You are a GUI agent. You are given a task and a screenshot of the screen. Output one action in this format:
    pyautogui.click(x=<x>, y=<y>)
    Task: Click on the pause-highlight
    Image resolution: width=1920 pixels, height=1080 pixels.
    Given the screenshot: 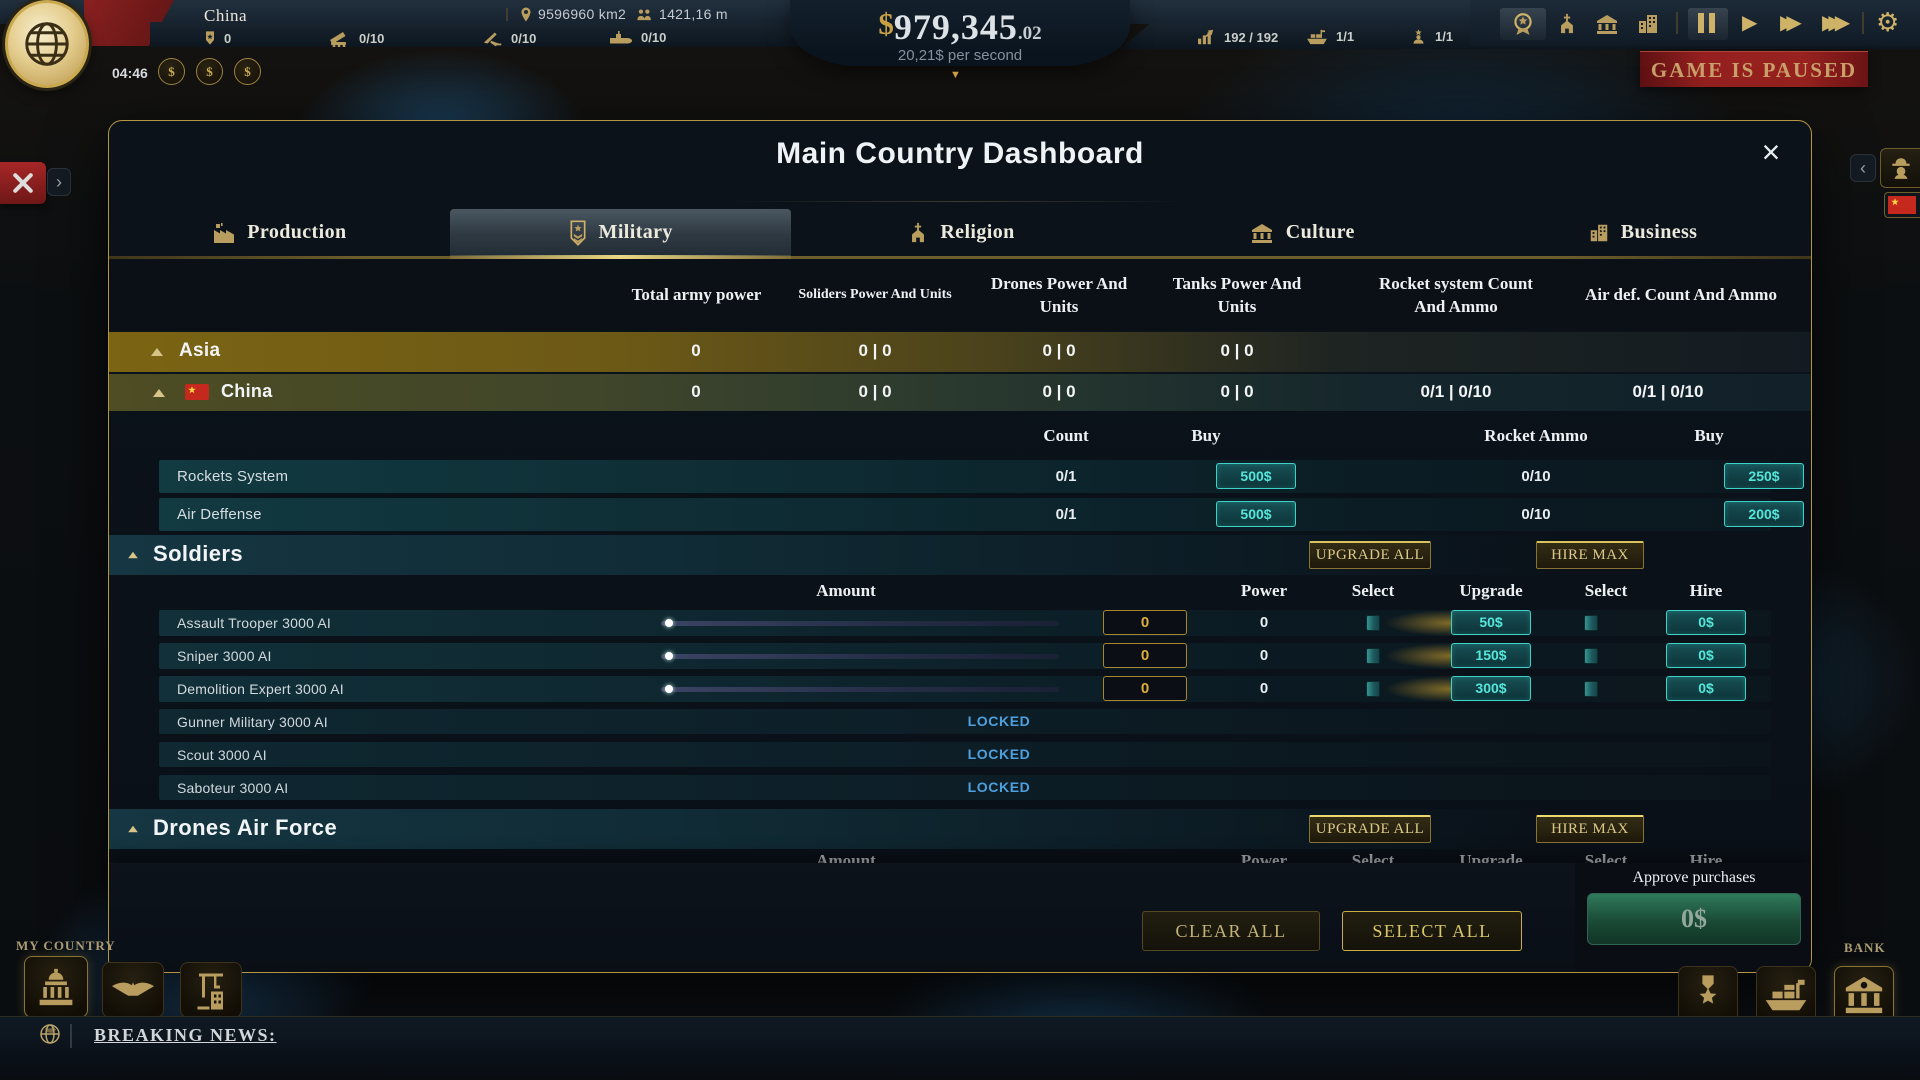 What is the action you would take?
    pyautogui.click(x=1708, y=24)
    